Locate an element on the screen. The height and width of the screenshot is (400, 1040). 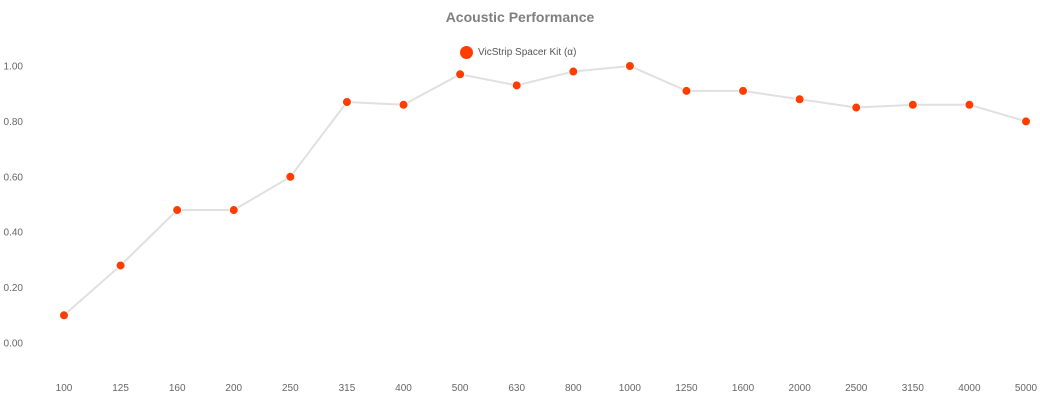
x-tick-label: 100 is located at coordinates (64, 388).